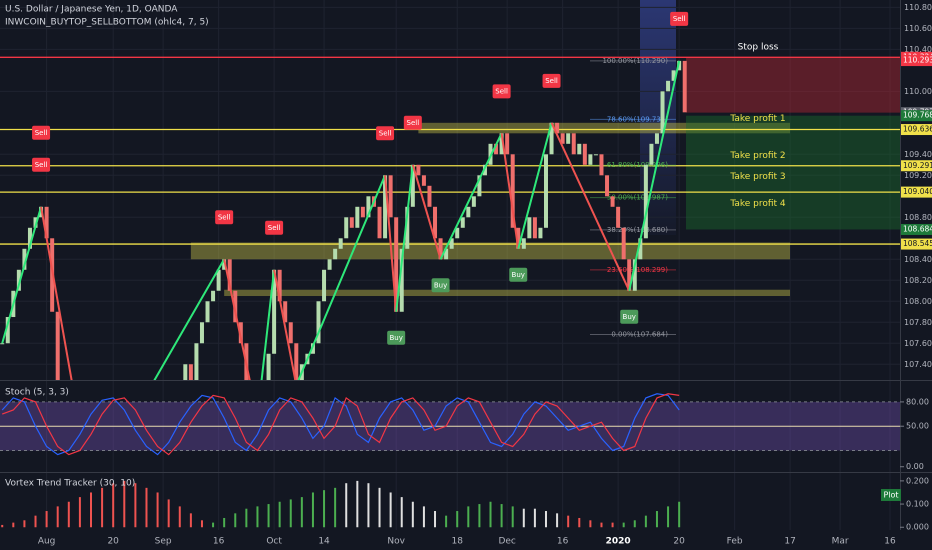 This screenshot has height=550, width=932. What do you see at coordinates (324, 542) in the screenshot?
I see `x-tick-label: 14` at bounding box center [324, 542].